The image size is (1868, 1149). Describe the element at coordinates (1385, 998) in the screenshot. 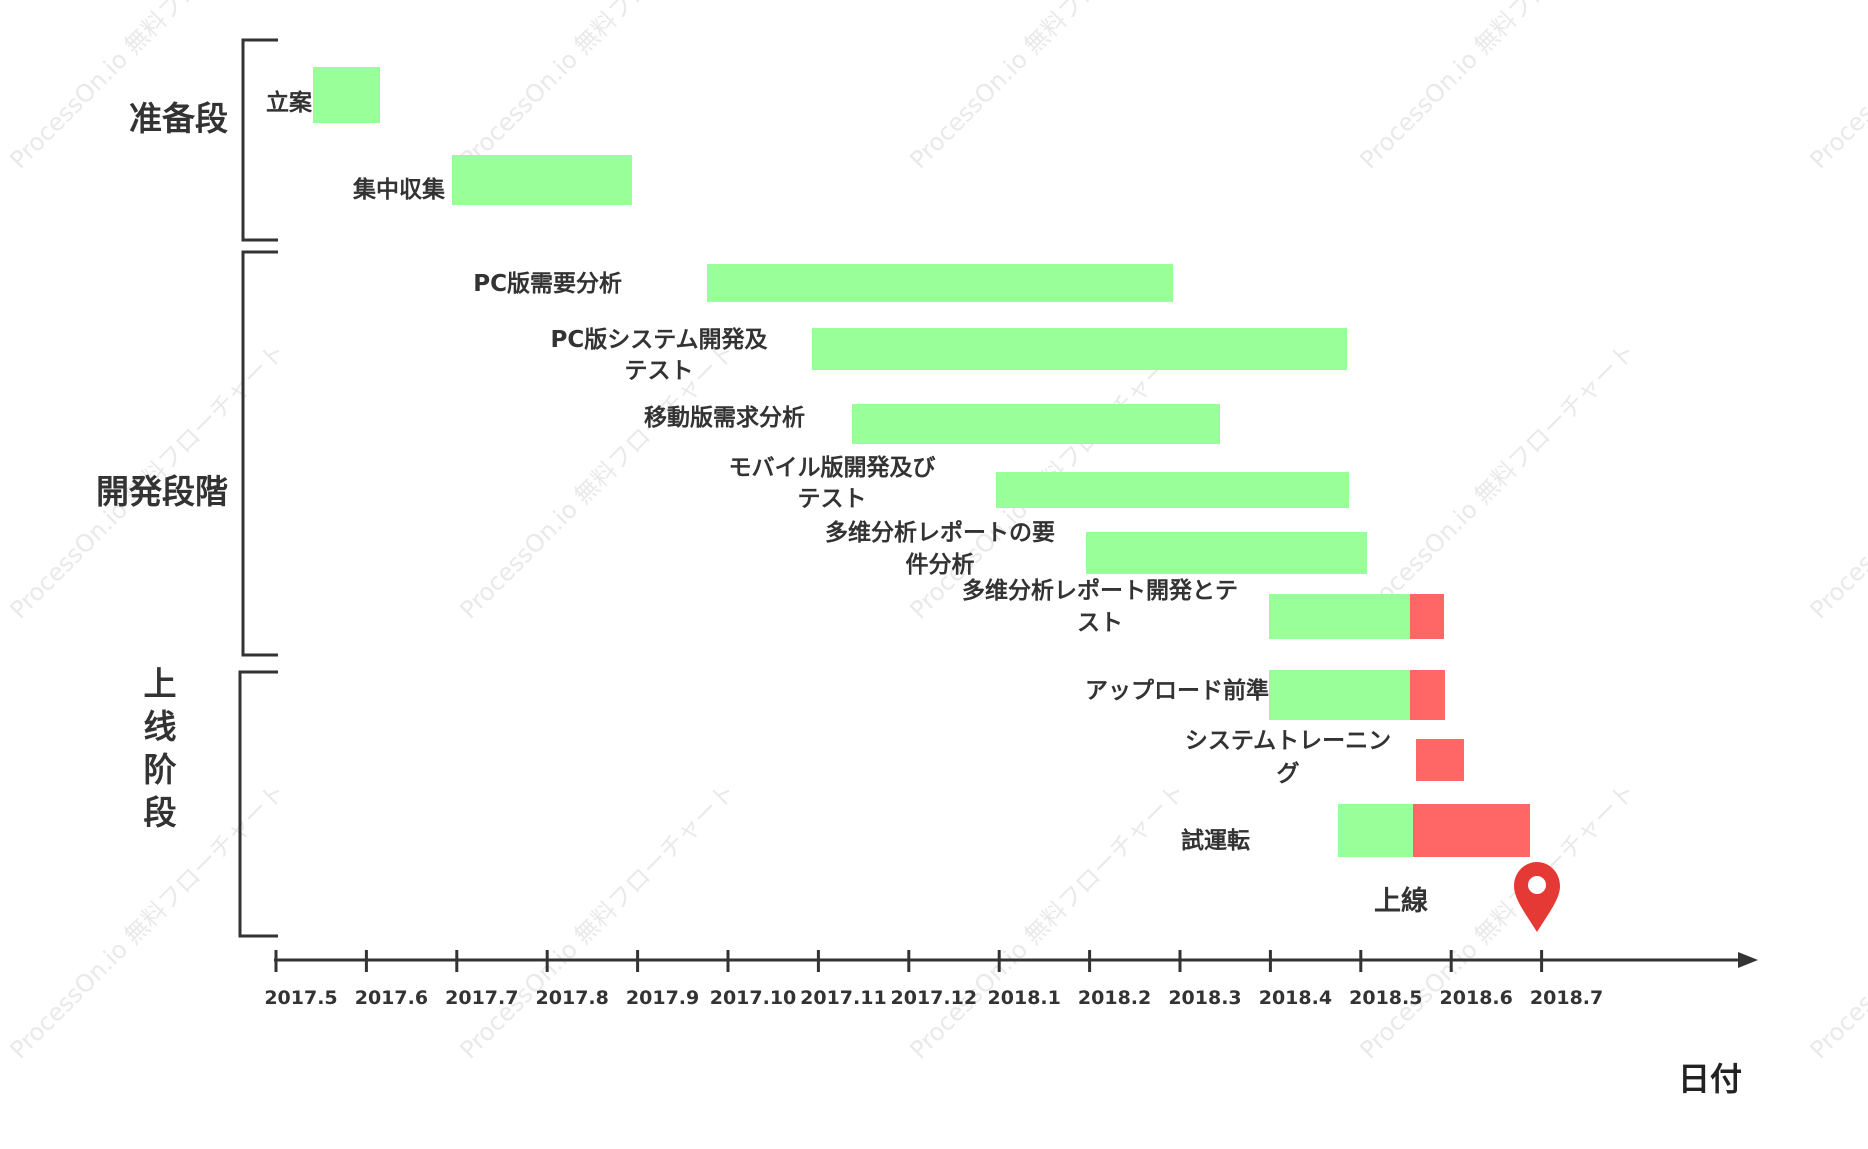

I see `x-tick-label: 2018.5` at that location.